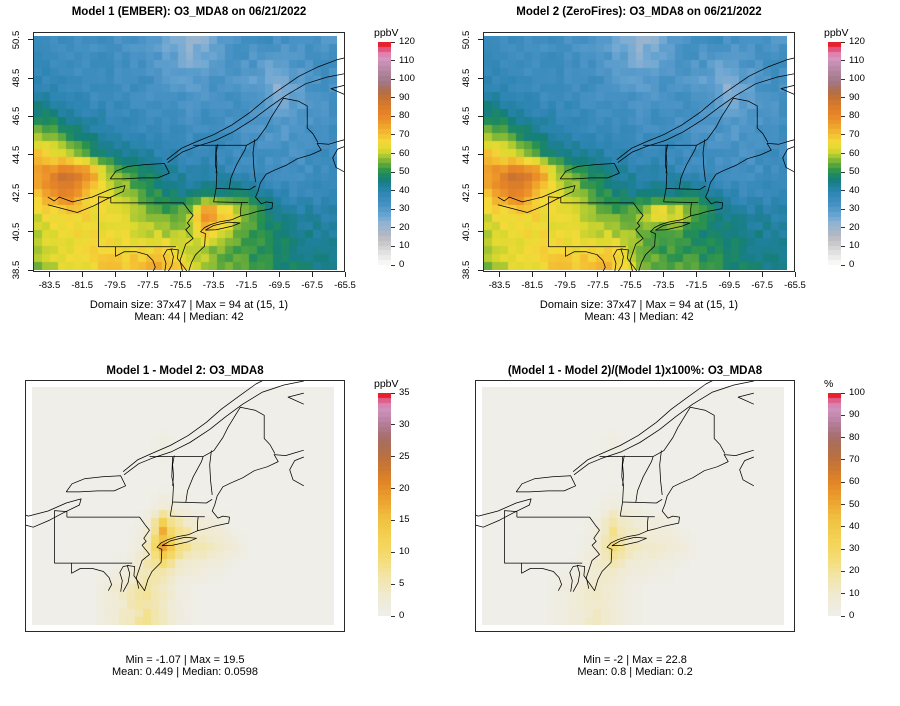 This screenshot has height=706, width=900. What do you see at coordinates (639, 317) in the screenshot?
I see `stats-line-2: Mean: 43 | Median: 42` at bounding box center [639, 317].